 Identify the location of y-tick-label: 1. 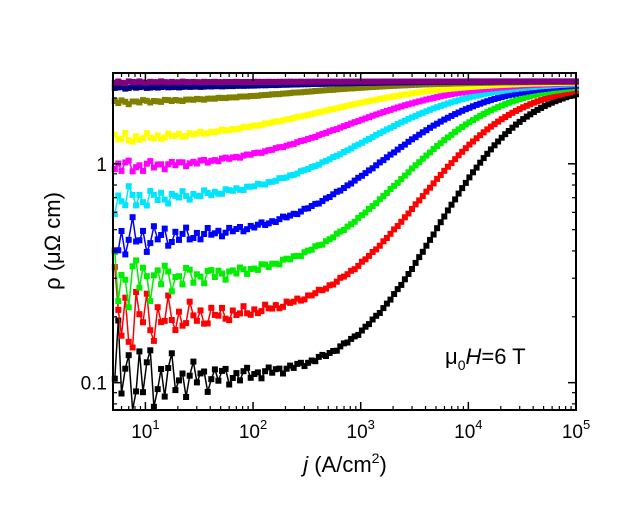
(101, 165).